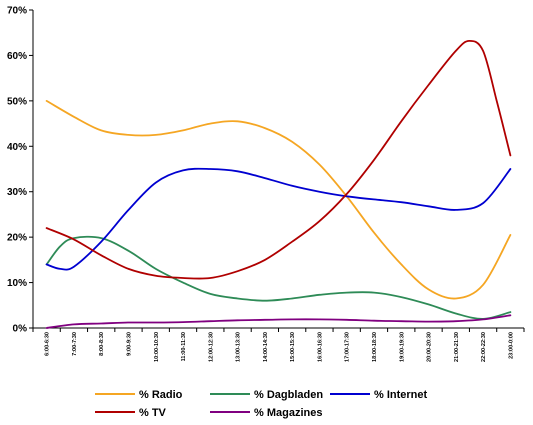 Image resolution: width=533 pixels, height=425 pixels. Describe the element at coordinates (157, 347) in the screenshot. I see `x-tick-label: 10:00-10:30` at that location.